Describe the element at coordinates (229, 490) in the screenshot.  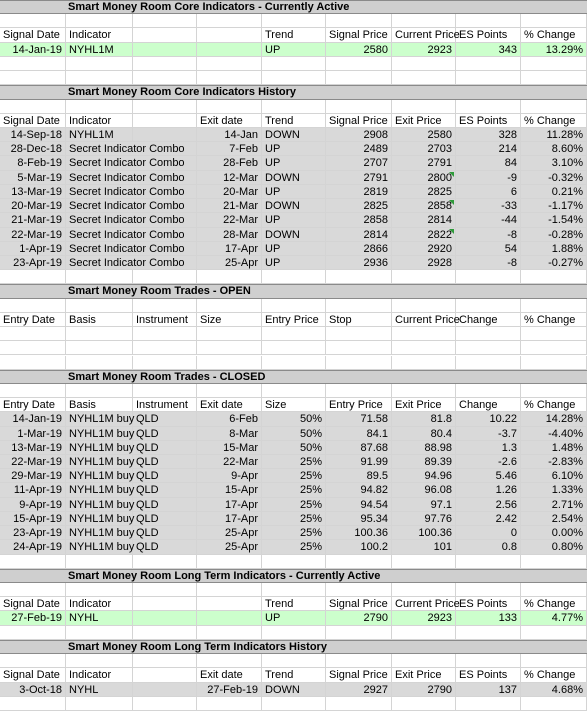
I see `data-cell: 15-Apr` at that location.